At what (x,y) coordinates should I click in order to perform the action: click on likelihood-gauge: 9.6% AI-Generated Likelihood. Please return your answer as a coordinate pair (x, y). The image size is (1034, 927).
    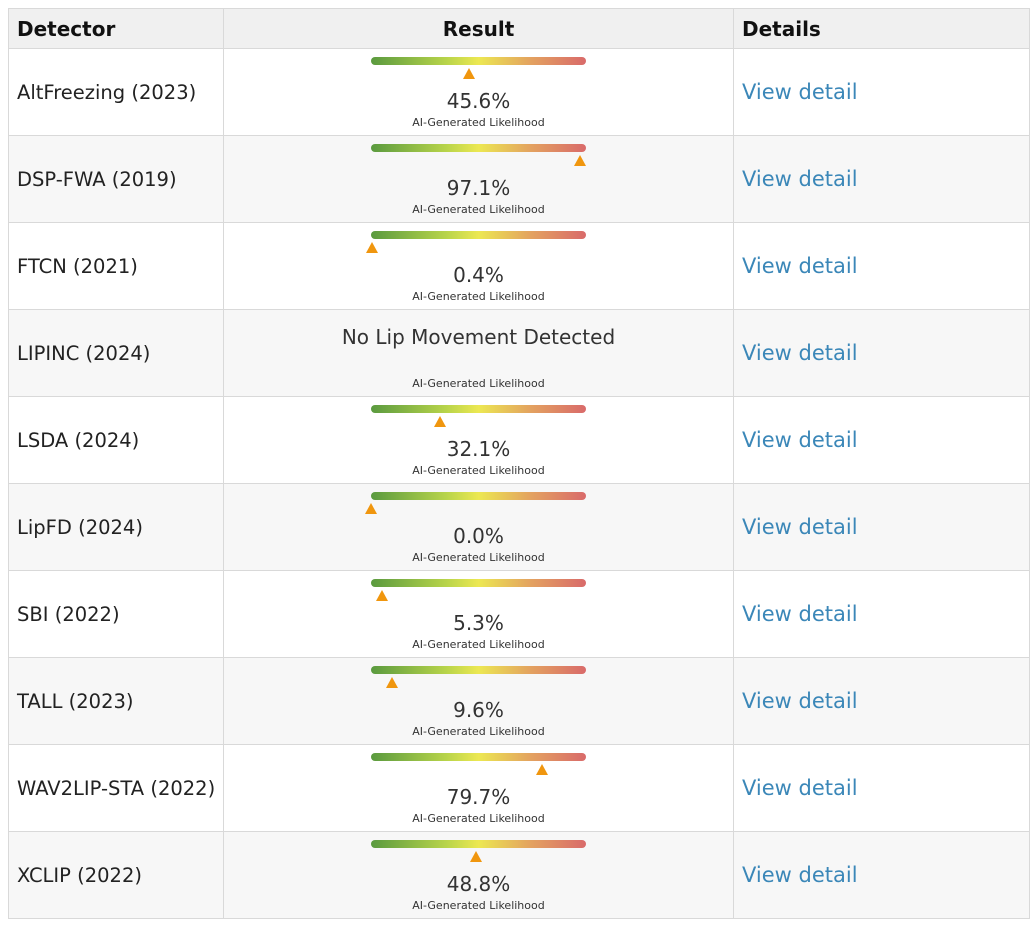
    Looking at the image, I should click on (478, 701).